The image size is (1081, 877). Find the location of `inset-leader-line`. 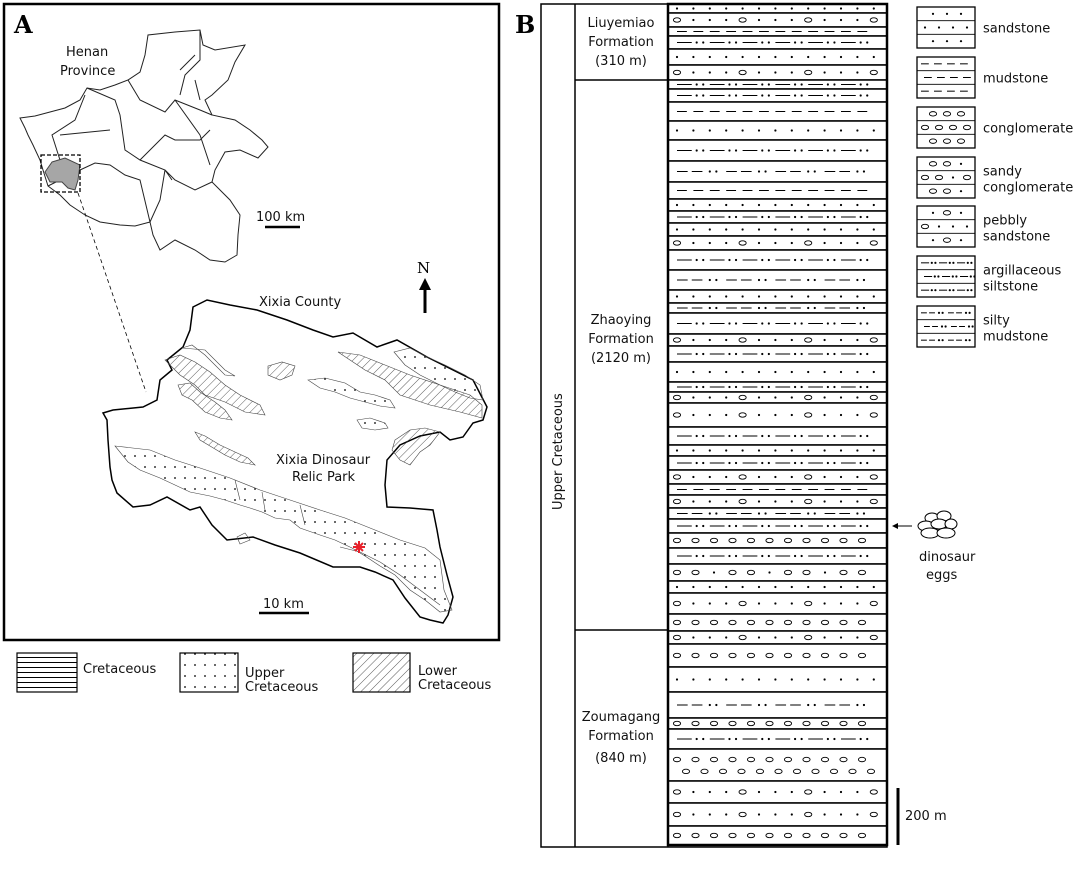

inset-leader-line is located at coordinates (112, 292).